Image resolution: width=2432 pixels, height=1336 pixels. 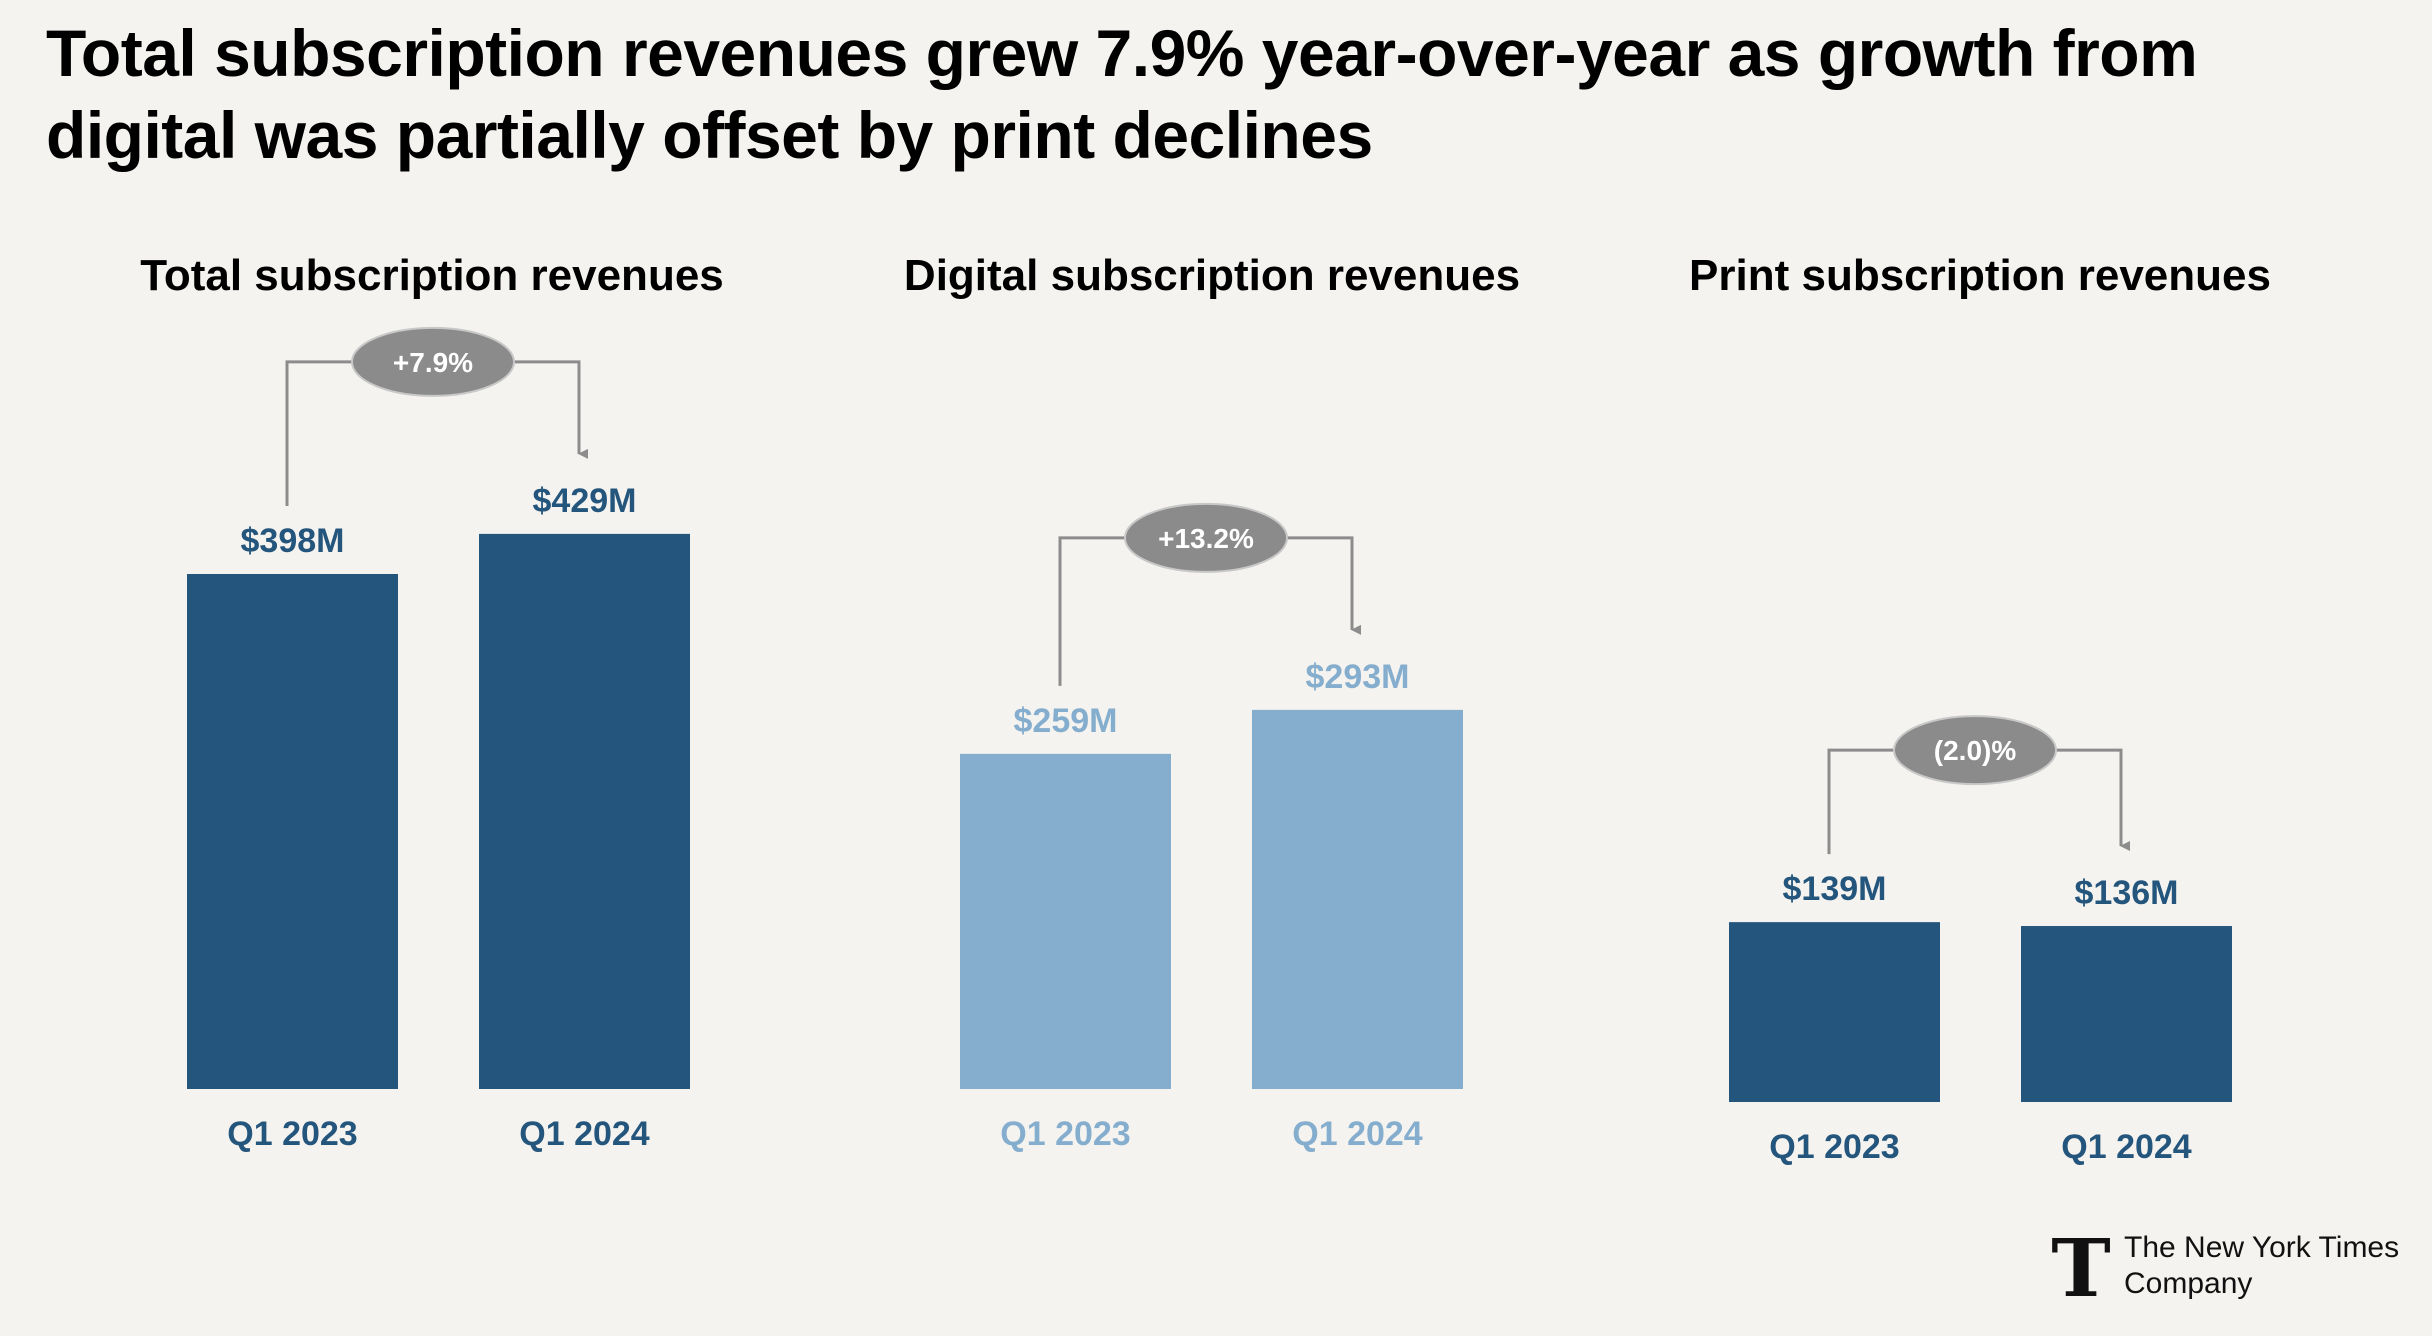 What do you see at coordinates (292, 831) in the screenshot?
I see `bar-total-q1-2023` at bounding box center [292, 831].